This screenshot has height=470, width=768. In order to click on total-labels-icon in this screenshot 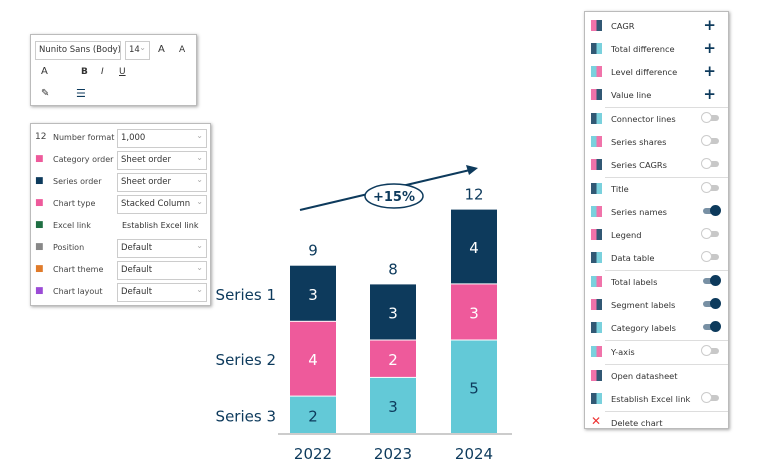, I will do `click(596, 281)`.